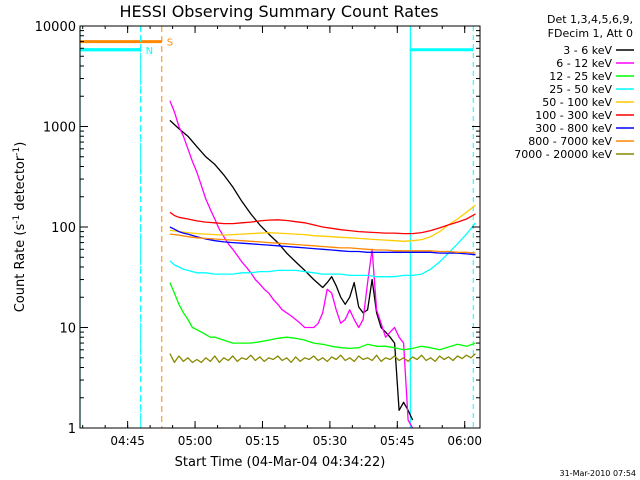  I want to click on y-axis-label-sup1: -1, so click(17, 219).